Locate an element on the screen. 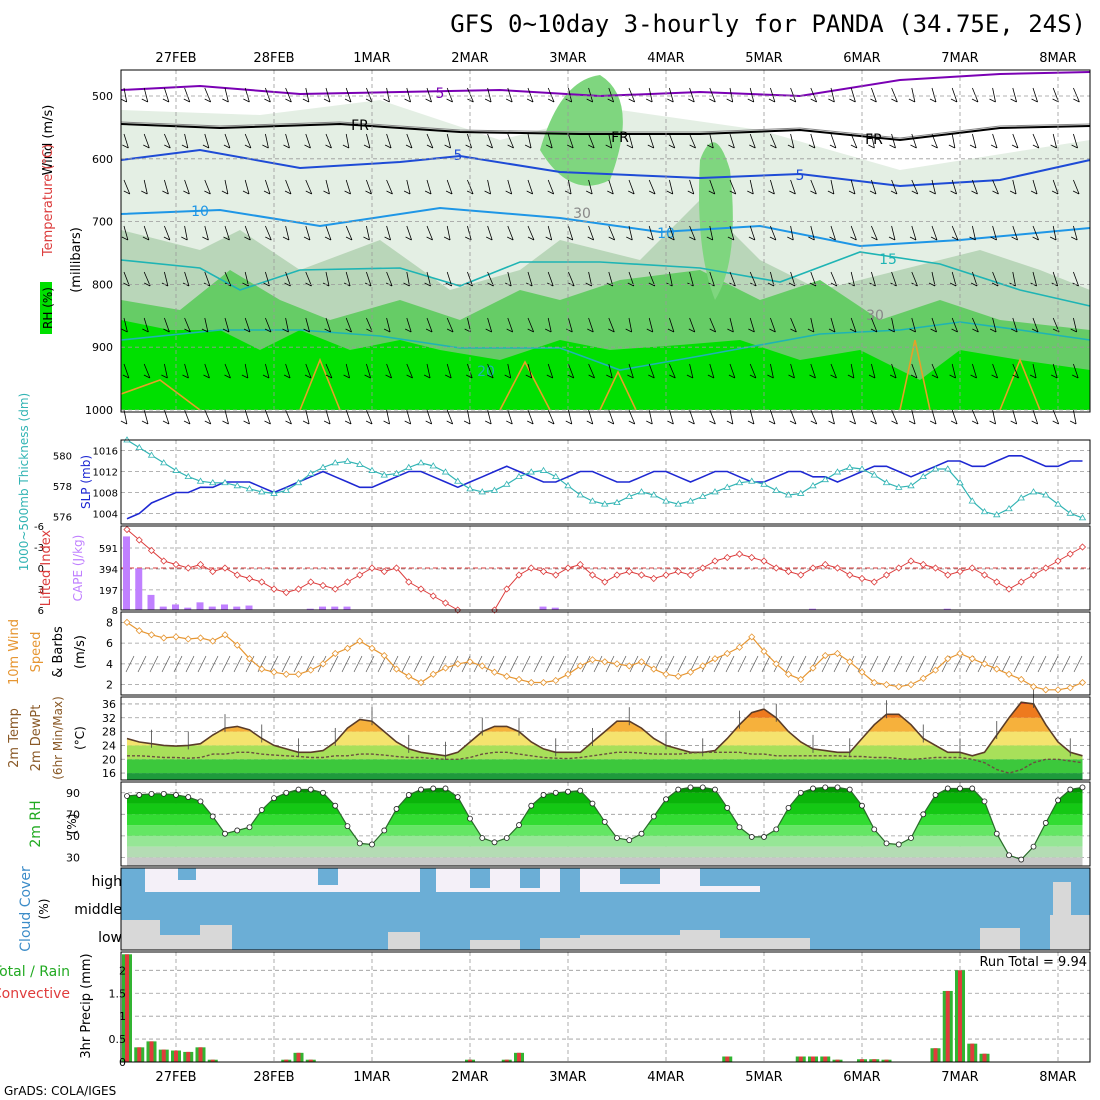  precip-tick: 1.5 is located at coordinates (118, 993).